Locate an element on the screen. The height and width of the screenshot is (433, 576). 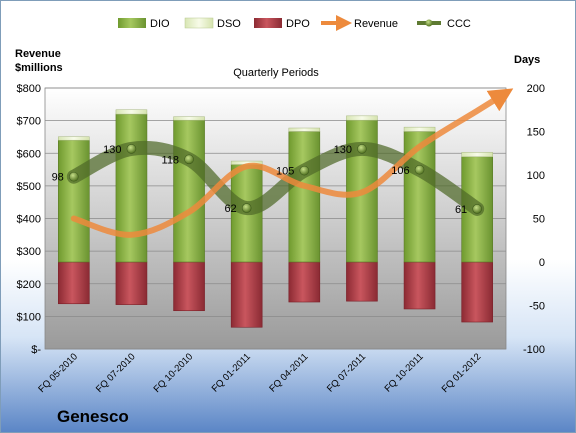
right-axis-ticks: -100 -50 0 50 100 150 200 is located at coordinates (534, 219).